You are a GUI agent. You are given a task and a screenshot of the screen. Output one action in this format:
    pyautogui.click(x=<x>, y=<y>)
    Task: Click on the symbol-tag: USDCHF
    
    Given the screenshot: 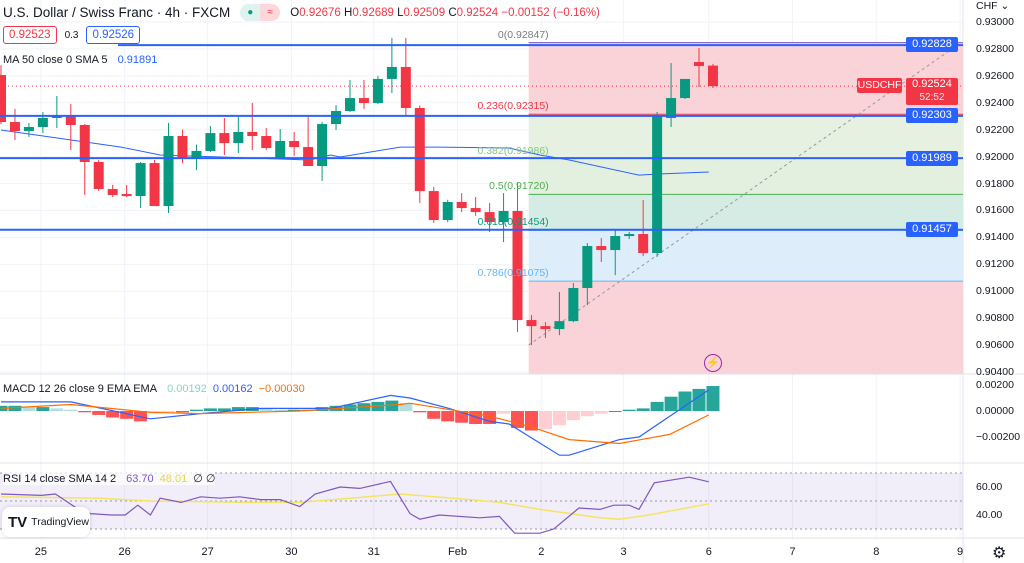 What is the action you would take?
    pyautogui.click(x=879, y=85)
    